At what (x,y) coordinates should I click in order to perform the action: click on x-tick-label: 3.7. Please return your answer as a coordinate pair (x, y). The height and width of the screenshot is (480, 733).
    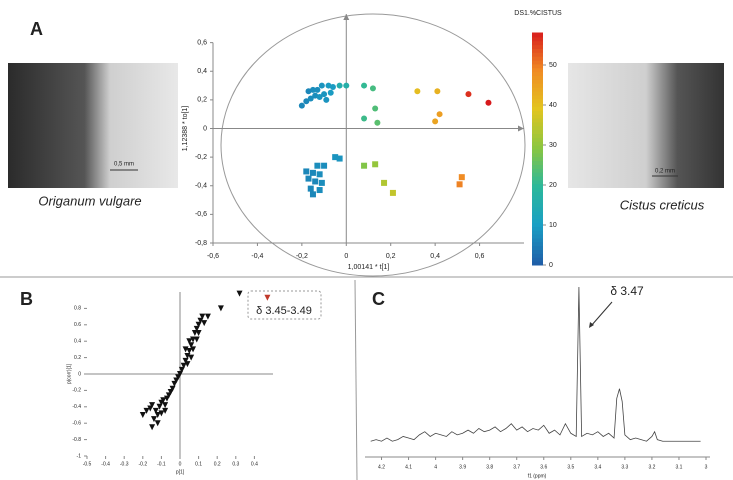
    Looking at the image, I should click on (516, 467).